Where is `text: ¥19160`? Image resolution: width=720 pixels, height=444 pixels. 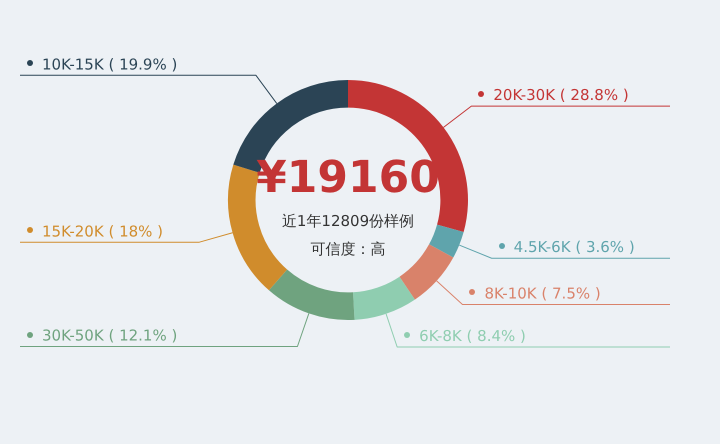
text: ¥19160 is located at coordinates (348, 177).